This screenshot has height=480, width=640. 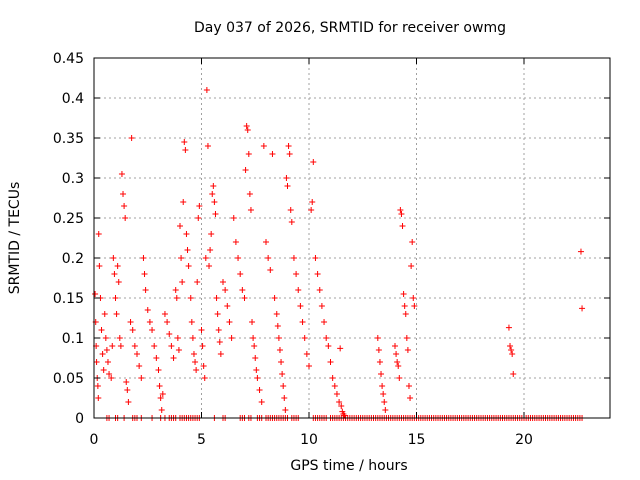 What do you see at coordinates (348, 466) in the screenshot?
I see `x-axis-label: GPS time / hours` at bounding box center [348, 466].